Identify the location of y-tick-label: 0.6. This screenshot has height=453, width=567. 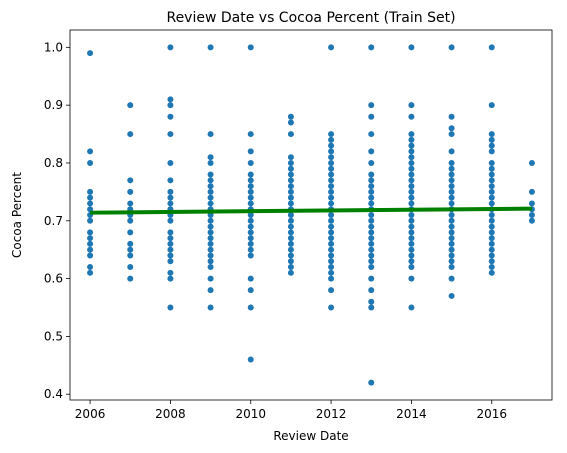
(53, 279).